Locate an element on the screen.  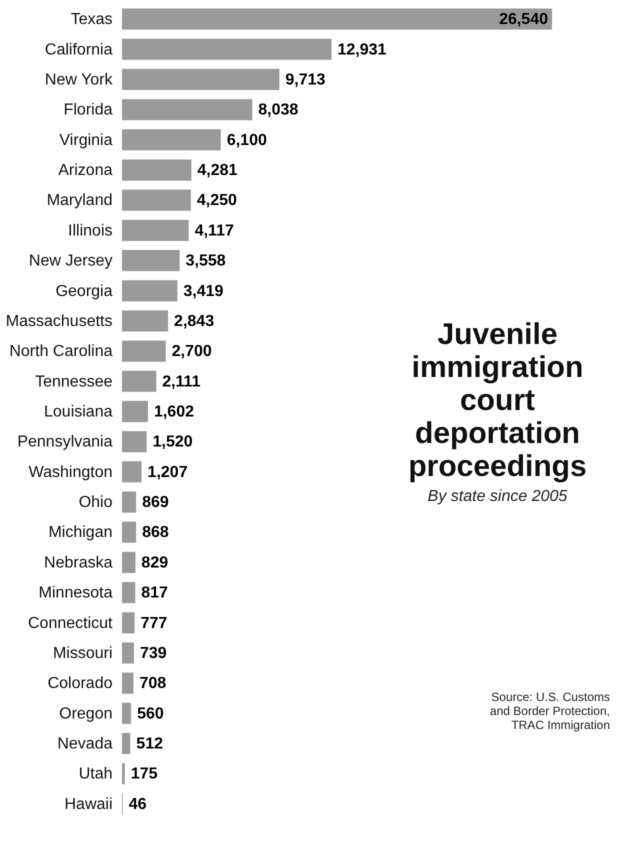
data-label: 4,117 is located at coordinates (214, 231).